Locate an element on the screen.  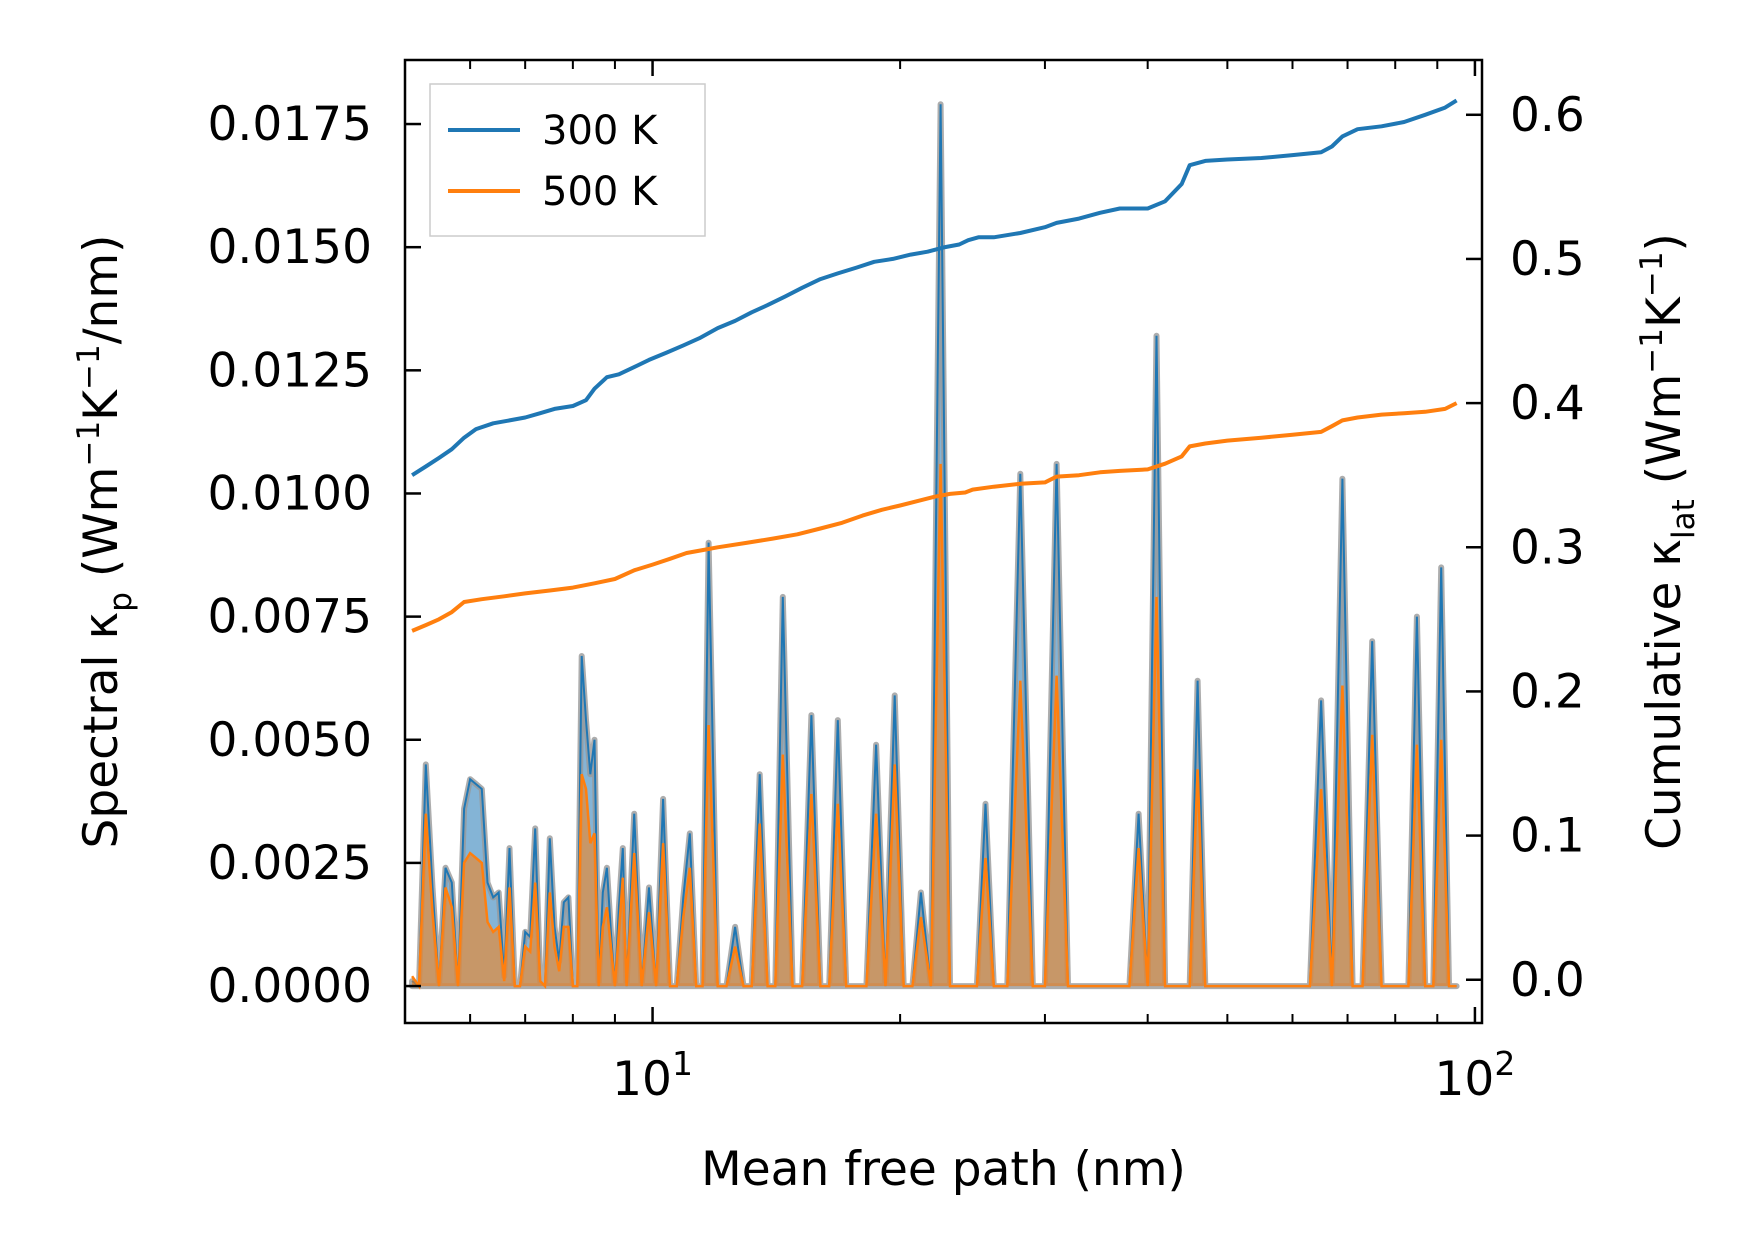
left-label-post: /nm) is located at coordinates (101, 290).